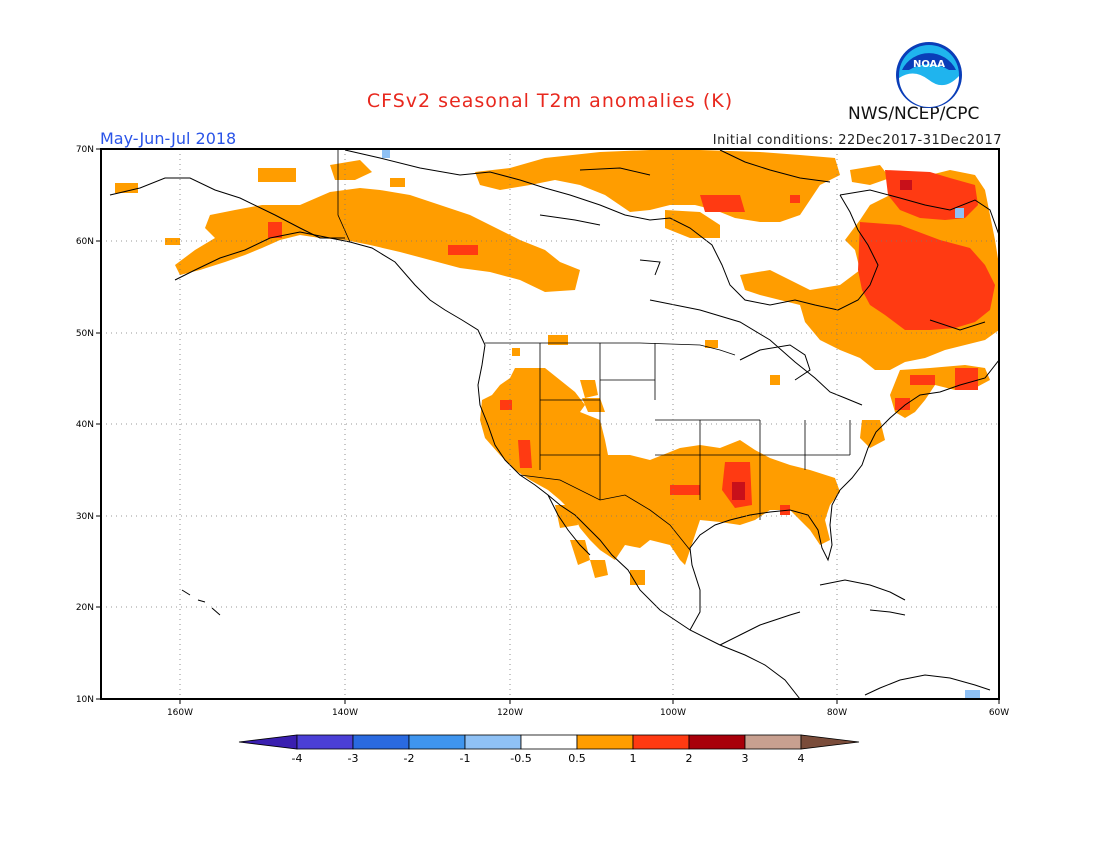 The height and width of the screenshot is (850, 1100). Describe the element at coordinates (409, 758) in the screenshot. I see `legend-label: -2` at that location.